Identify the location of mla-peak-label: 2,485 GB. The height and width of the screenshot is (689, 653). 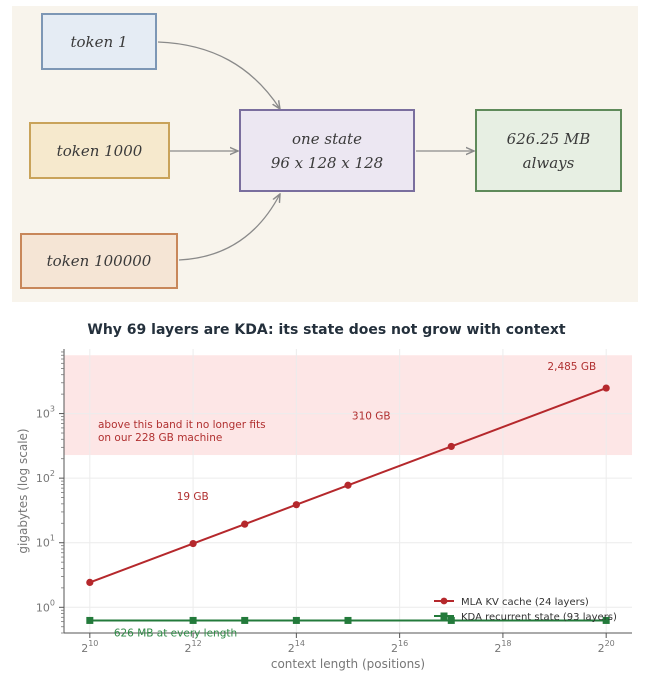
(571, 367).